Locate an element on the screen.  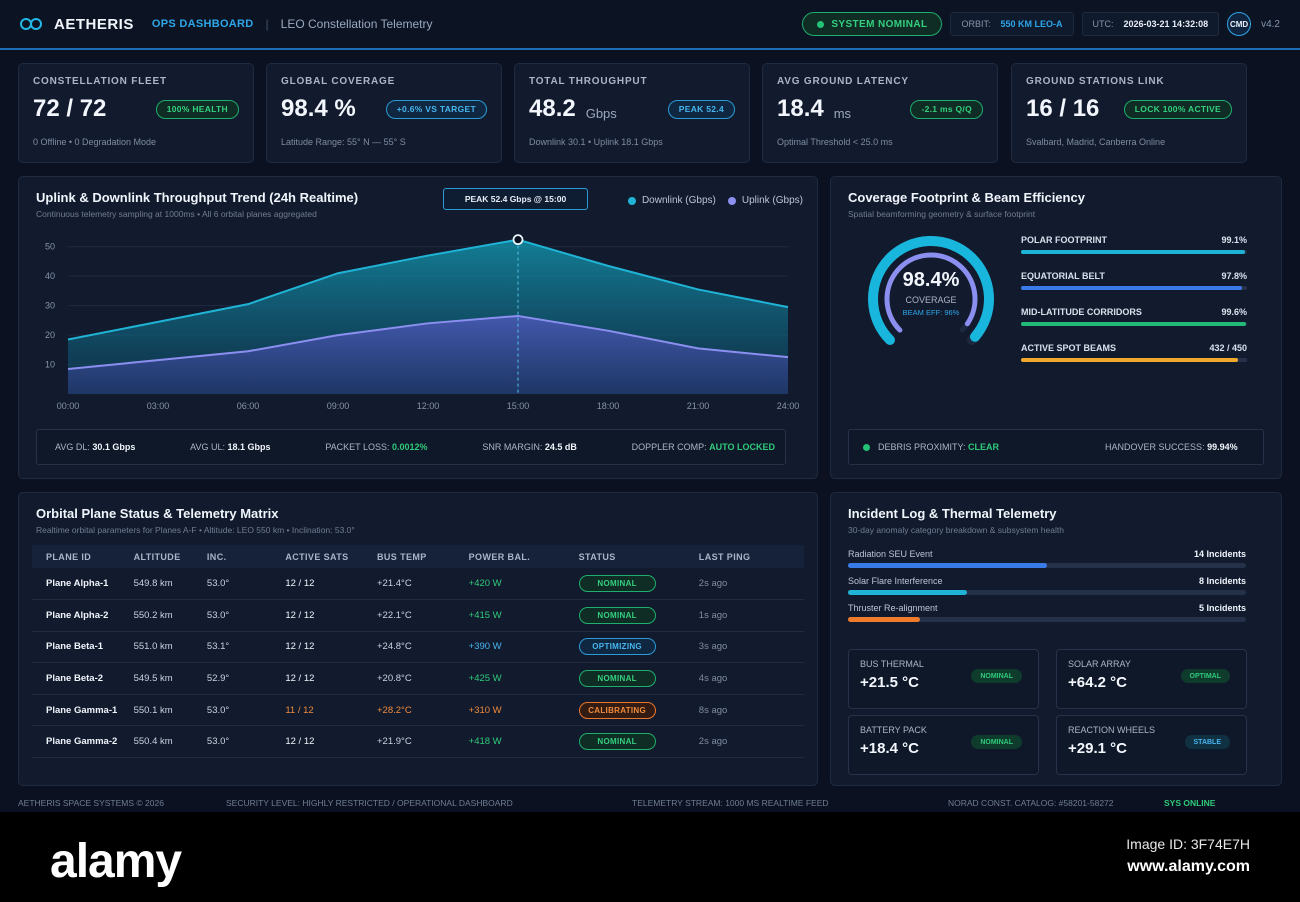
brand-name: AETHERIS is located at coordinates (94, 24).